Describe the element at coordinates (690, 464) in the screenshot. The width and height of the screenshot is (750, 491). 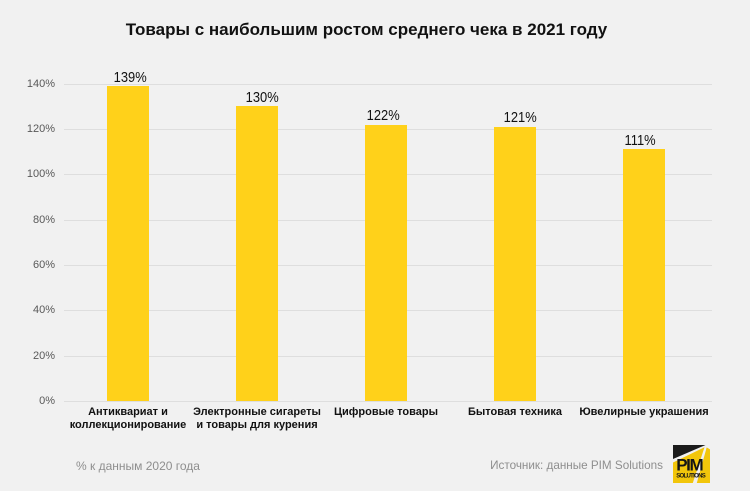
I see `svg-text: PIM` at that location.